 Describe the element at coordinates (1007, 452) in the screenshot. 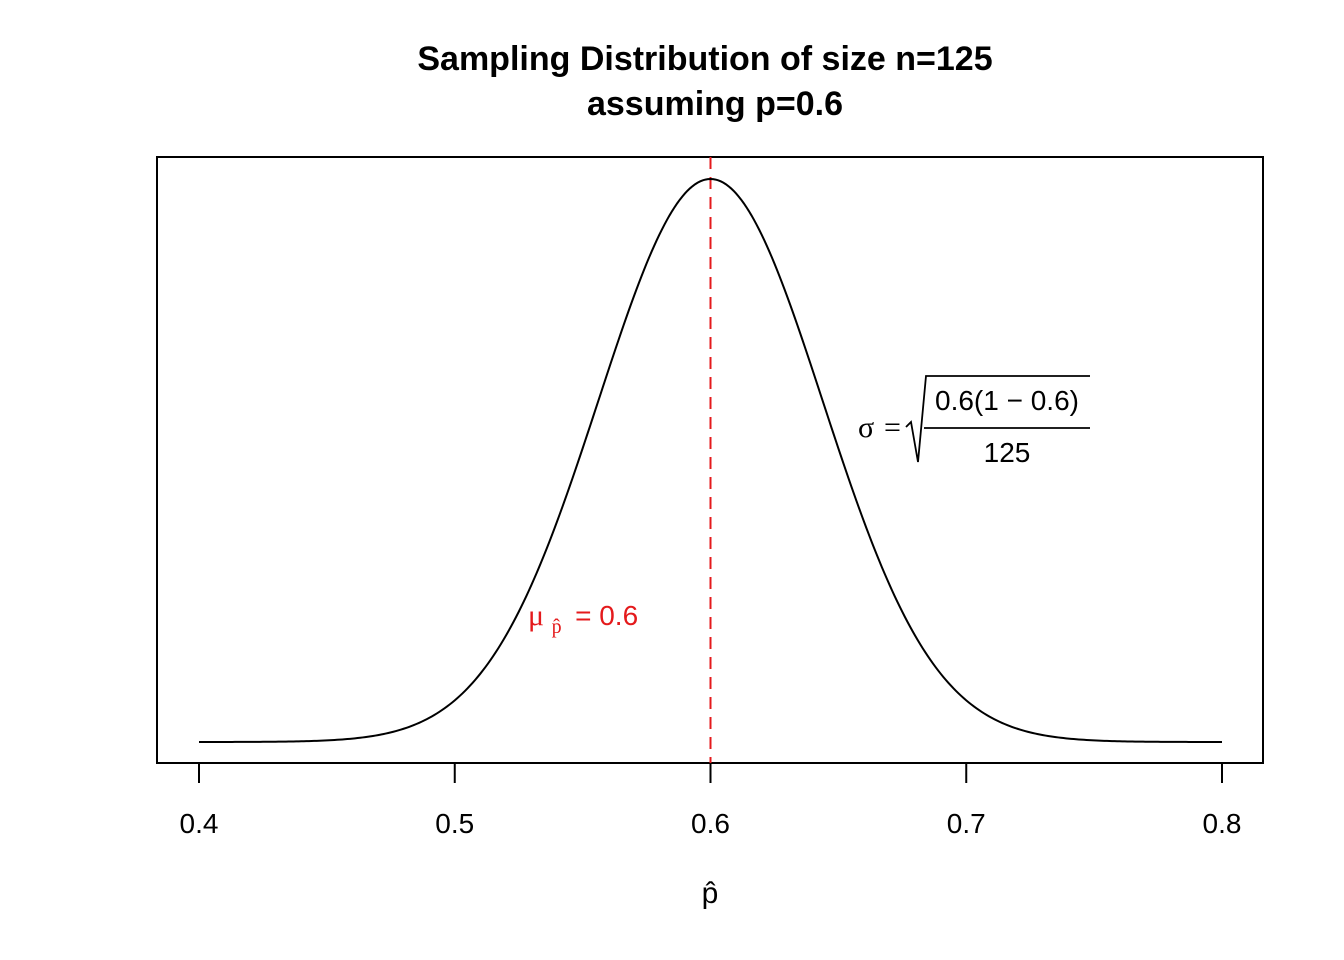

I see `sigma-denominator: 125` at that location.